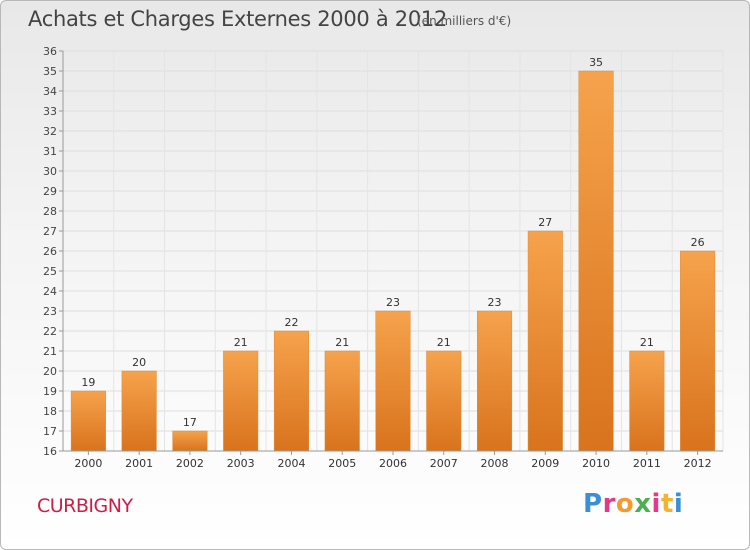 Image resolution: width=750 pixels, height=550 pixels. I want to click on x-tick-label: 2011, so click(647, 463).